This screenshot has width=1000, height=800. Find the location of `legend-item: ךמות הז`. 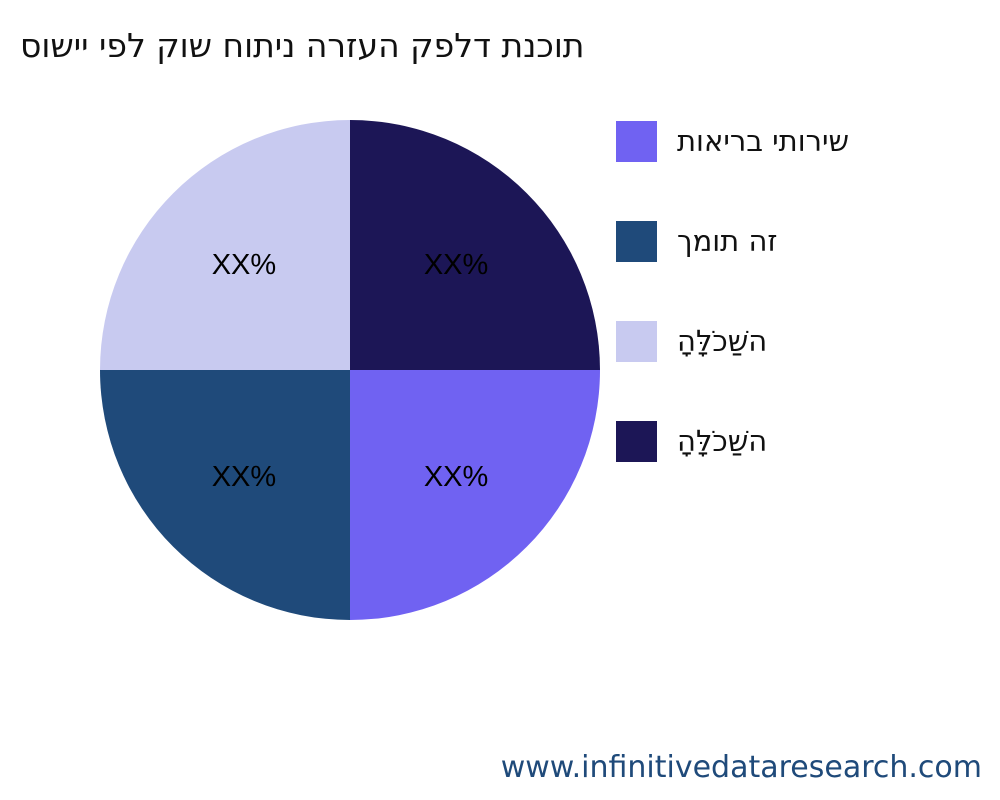

legend-item: ךמות הז is located at coordinates (696, 241).